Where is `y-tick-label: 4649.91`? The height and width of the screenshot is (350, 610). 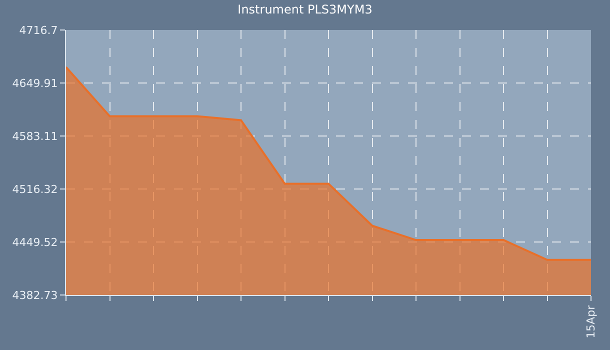
y-tick-label: 4649.91 is located at coordinates (35, 83).